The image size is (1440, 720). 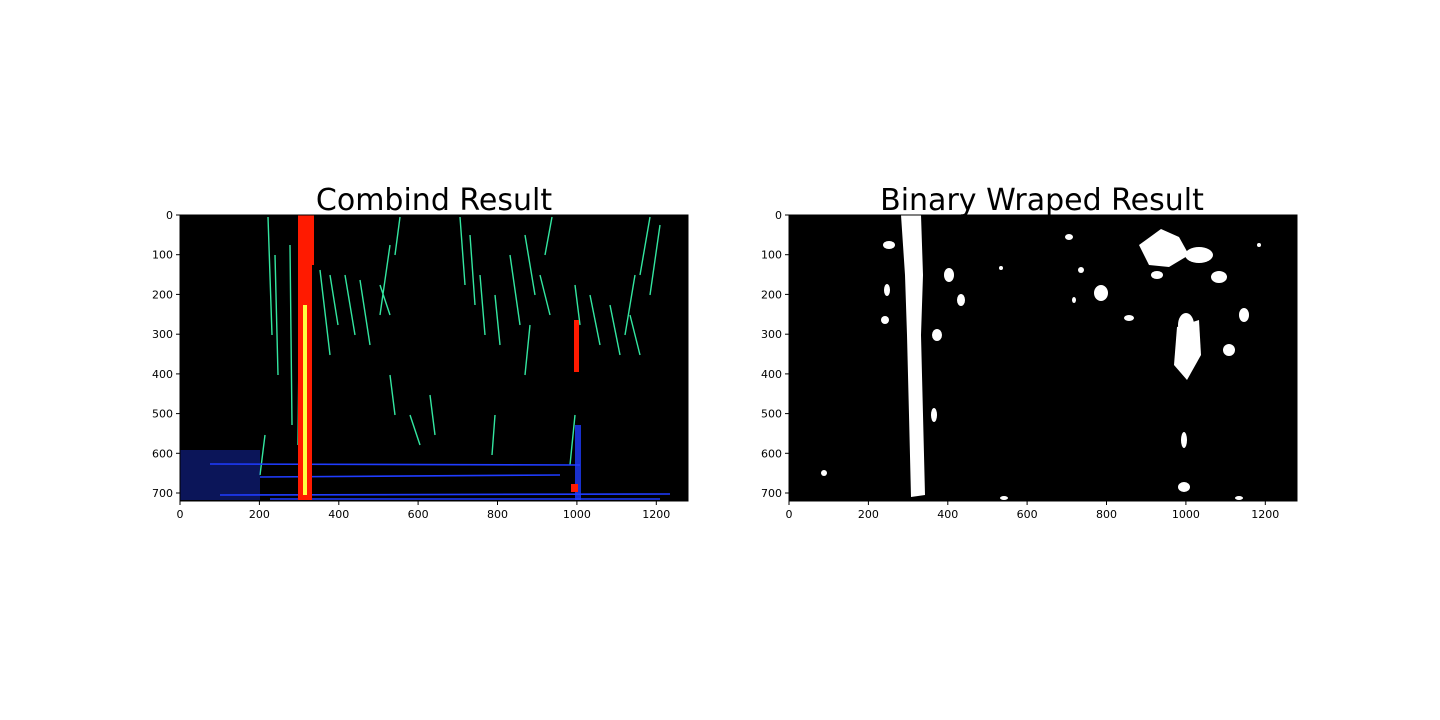 I want to click on binary-lane-mask, so click(x=1041, y=357).